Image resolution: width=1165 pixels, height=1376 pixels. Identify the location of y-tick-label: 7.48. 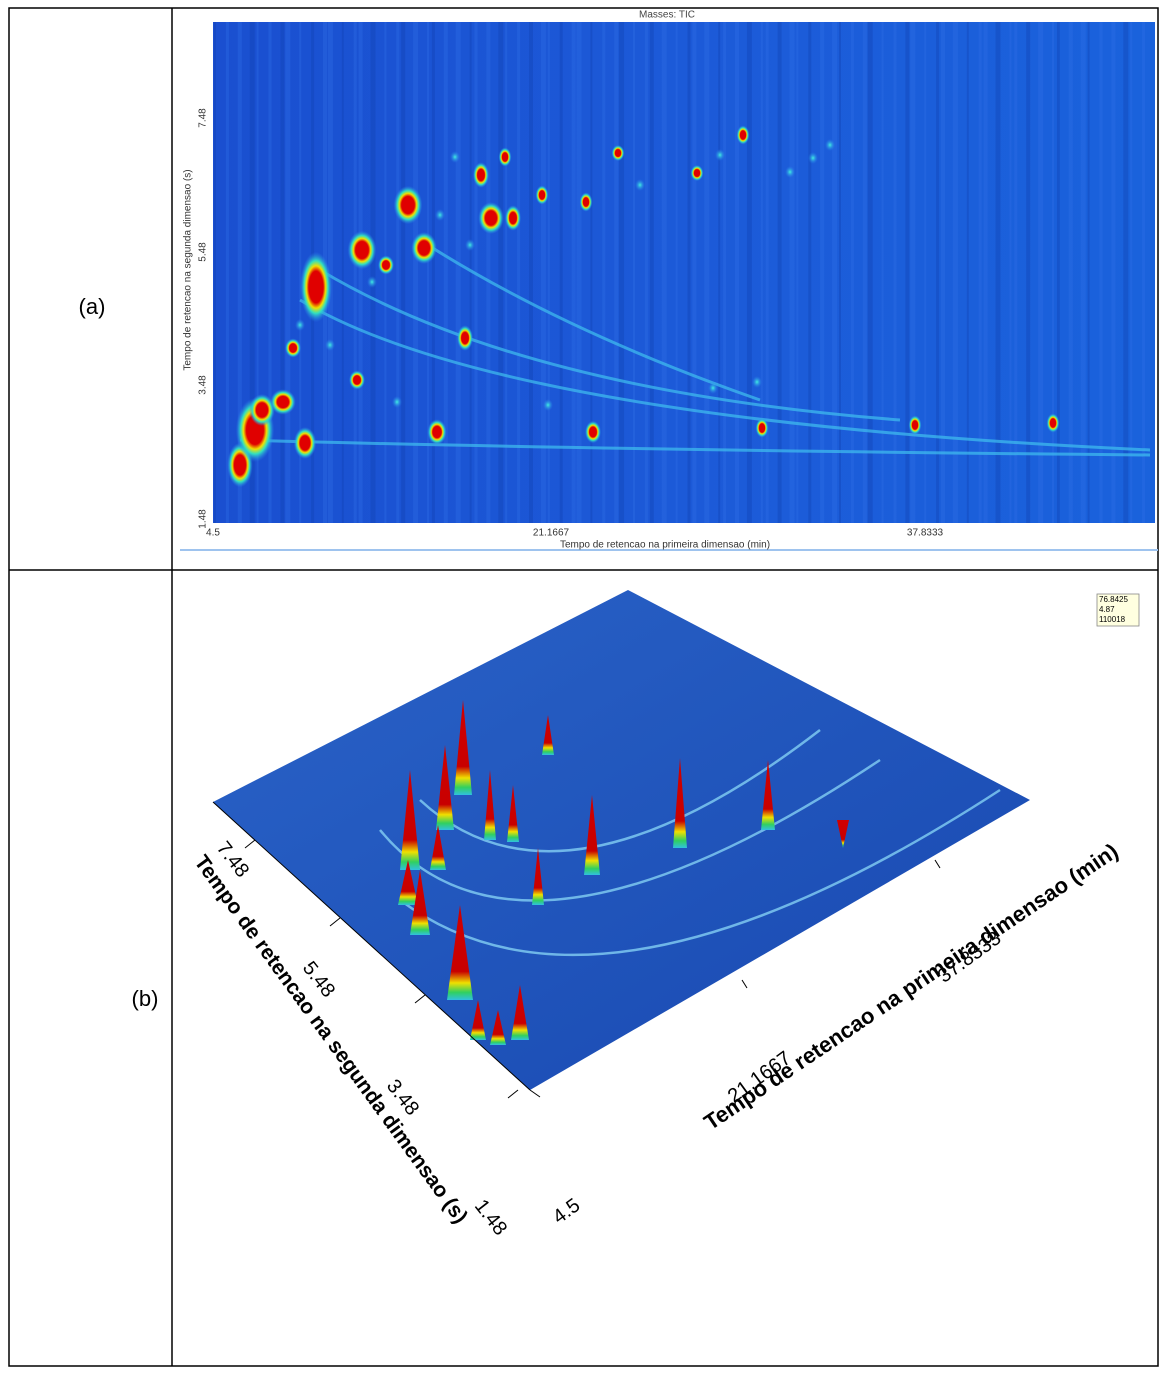
(203, 118).